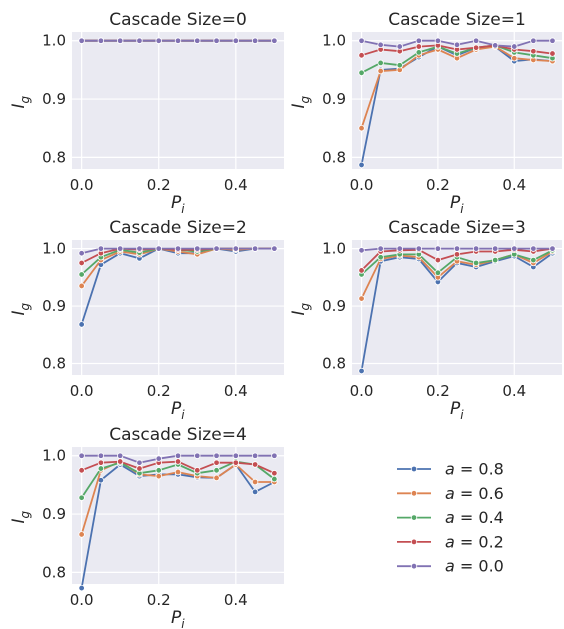  What do you see at coordinates (474, 541) in the screenshot?
I see `legend-label: a = 0.2` at bounding box center [474, 541].